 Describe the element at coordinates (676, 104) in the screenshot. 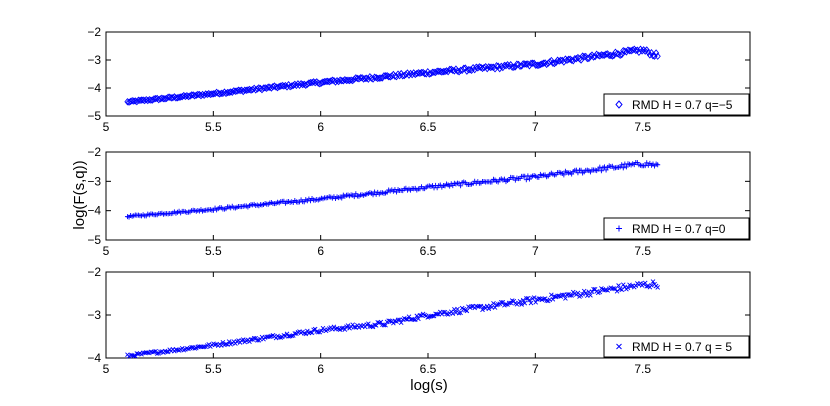

I see `legend-1: RMD H = 0.7 q=−5` at that location.